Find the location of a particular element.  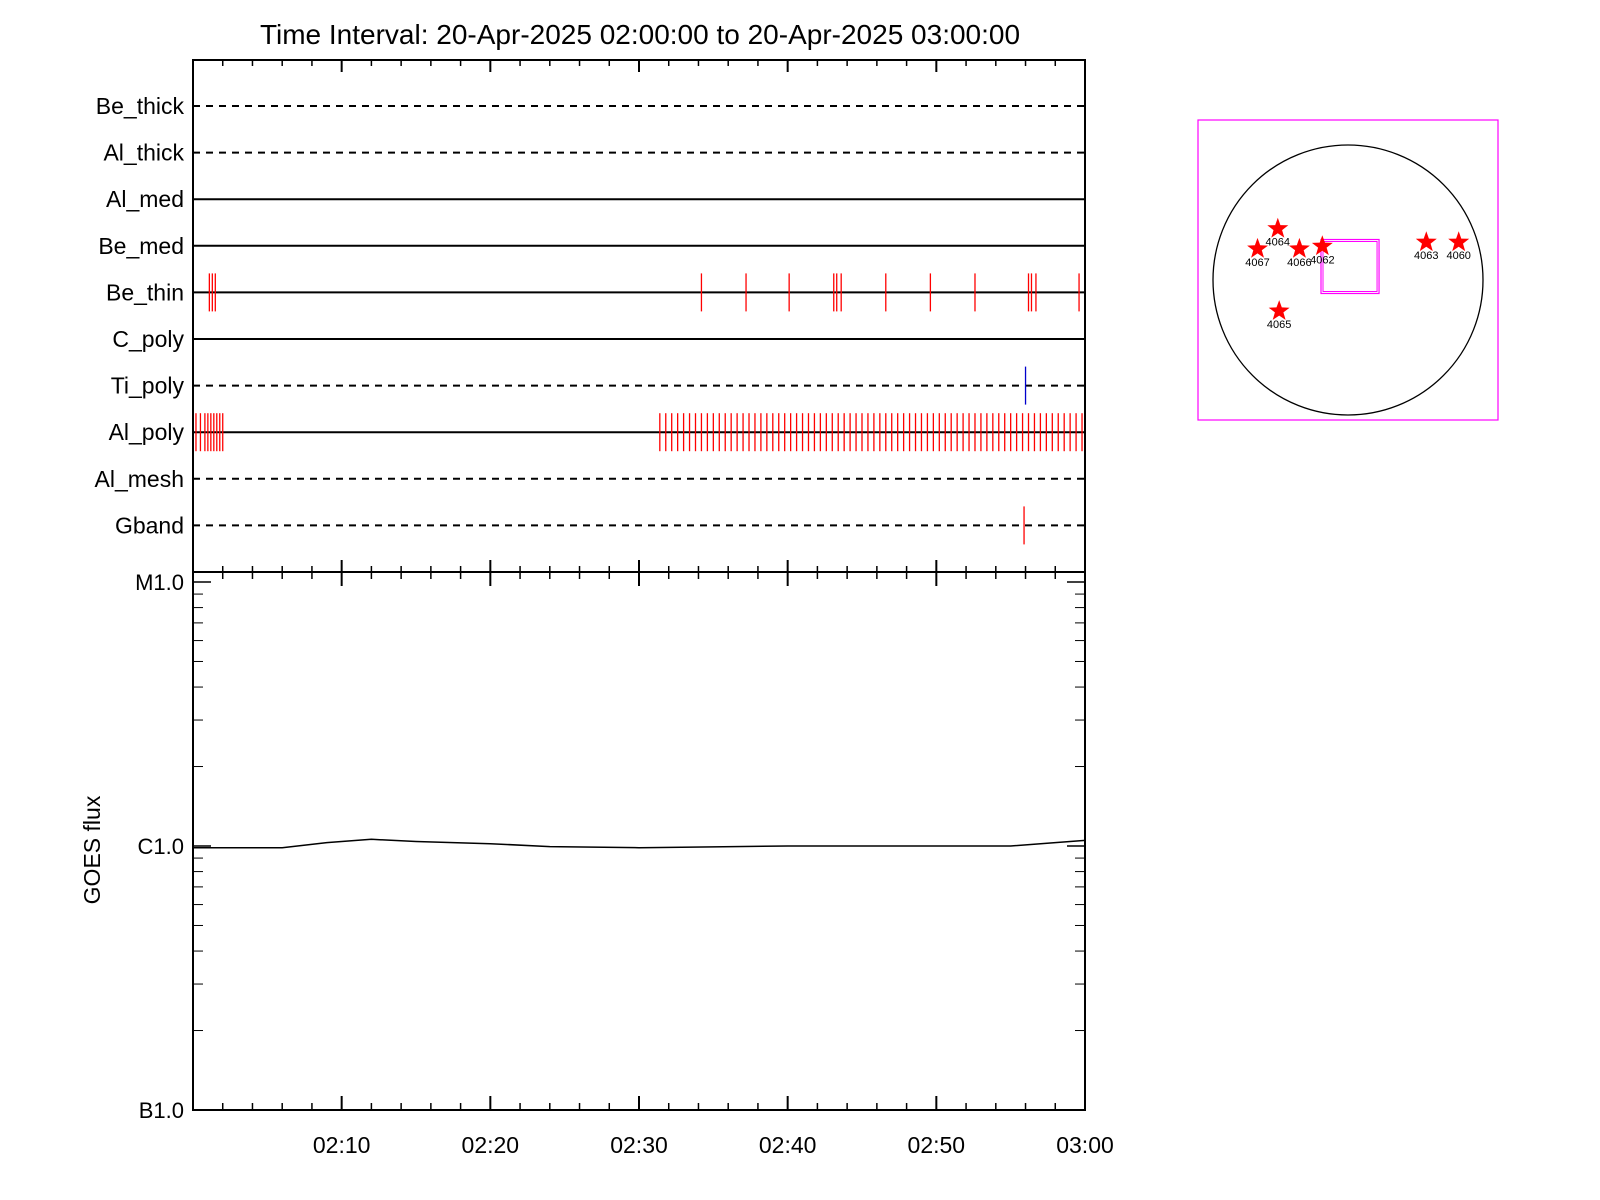

goes-ytick-label: B1.0 is located at coordinates (161, 1110).